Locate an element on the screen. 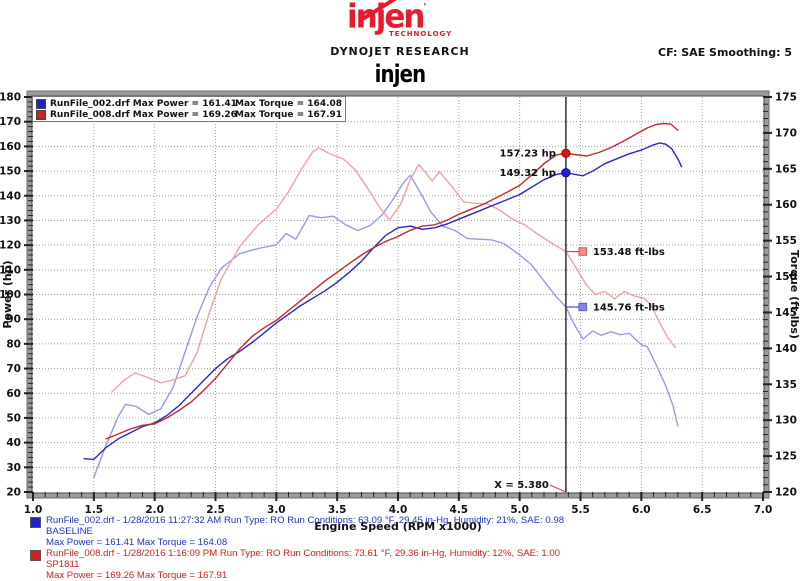 The height and width of the screenshot is (581, 800). x-axis-title: Engine Speed (RPM x1000) is located at coordinates (398, 526).